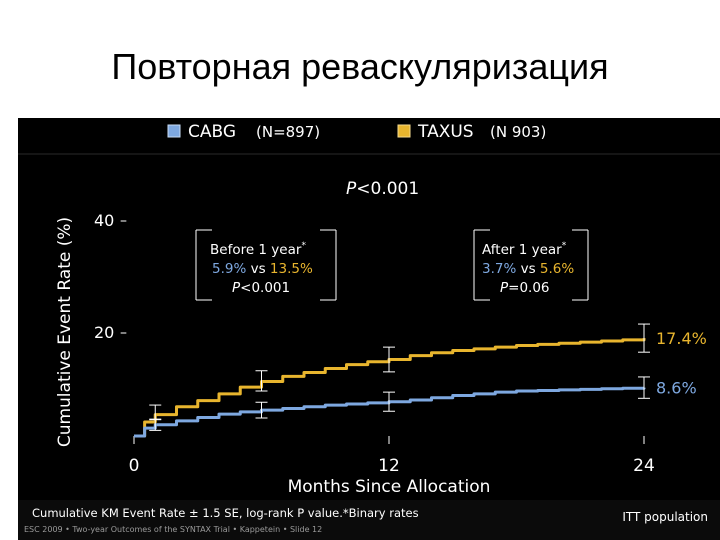 The height and width of the screenshot is (540, 720). I want to click on legend-swatch-cabg, so click(174, 131).